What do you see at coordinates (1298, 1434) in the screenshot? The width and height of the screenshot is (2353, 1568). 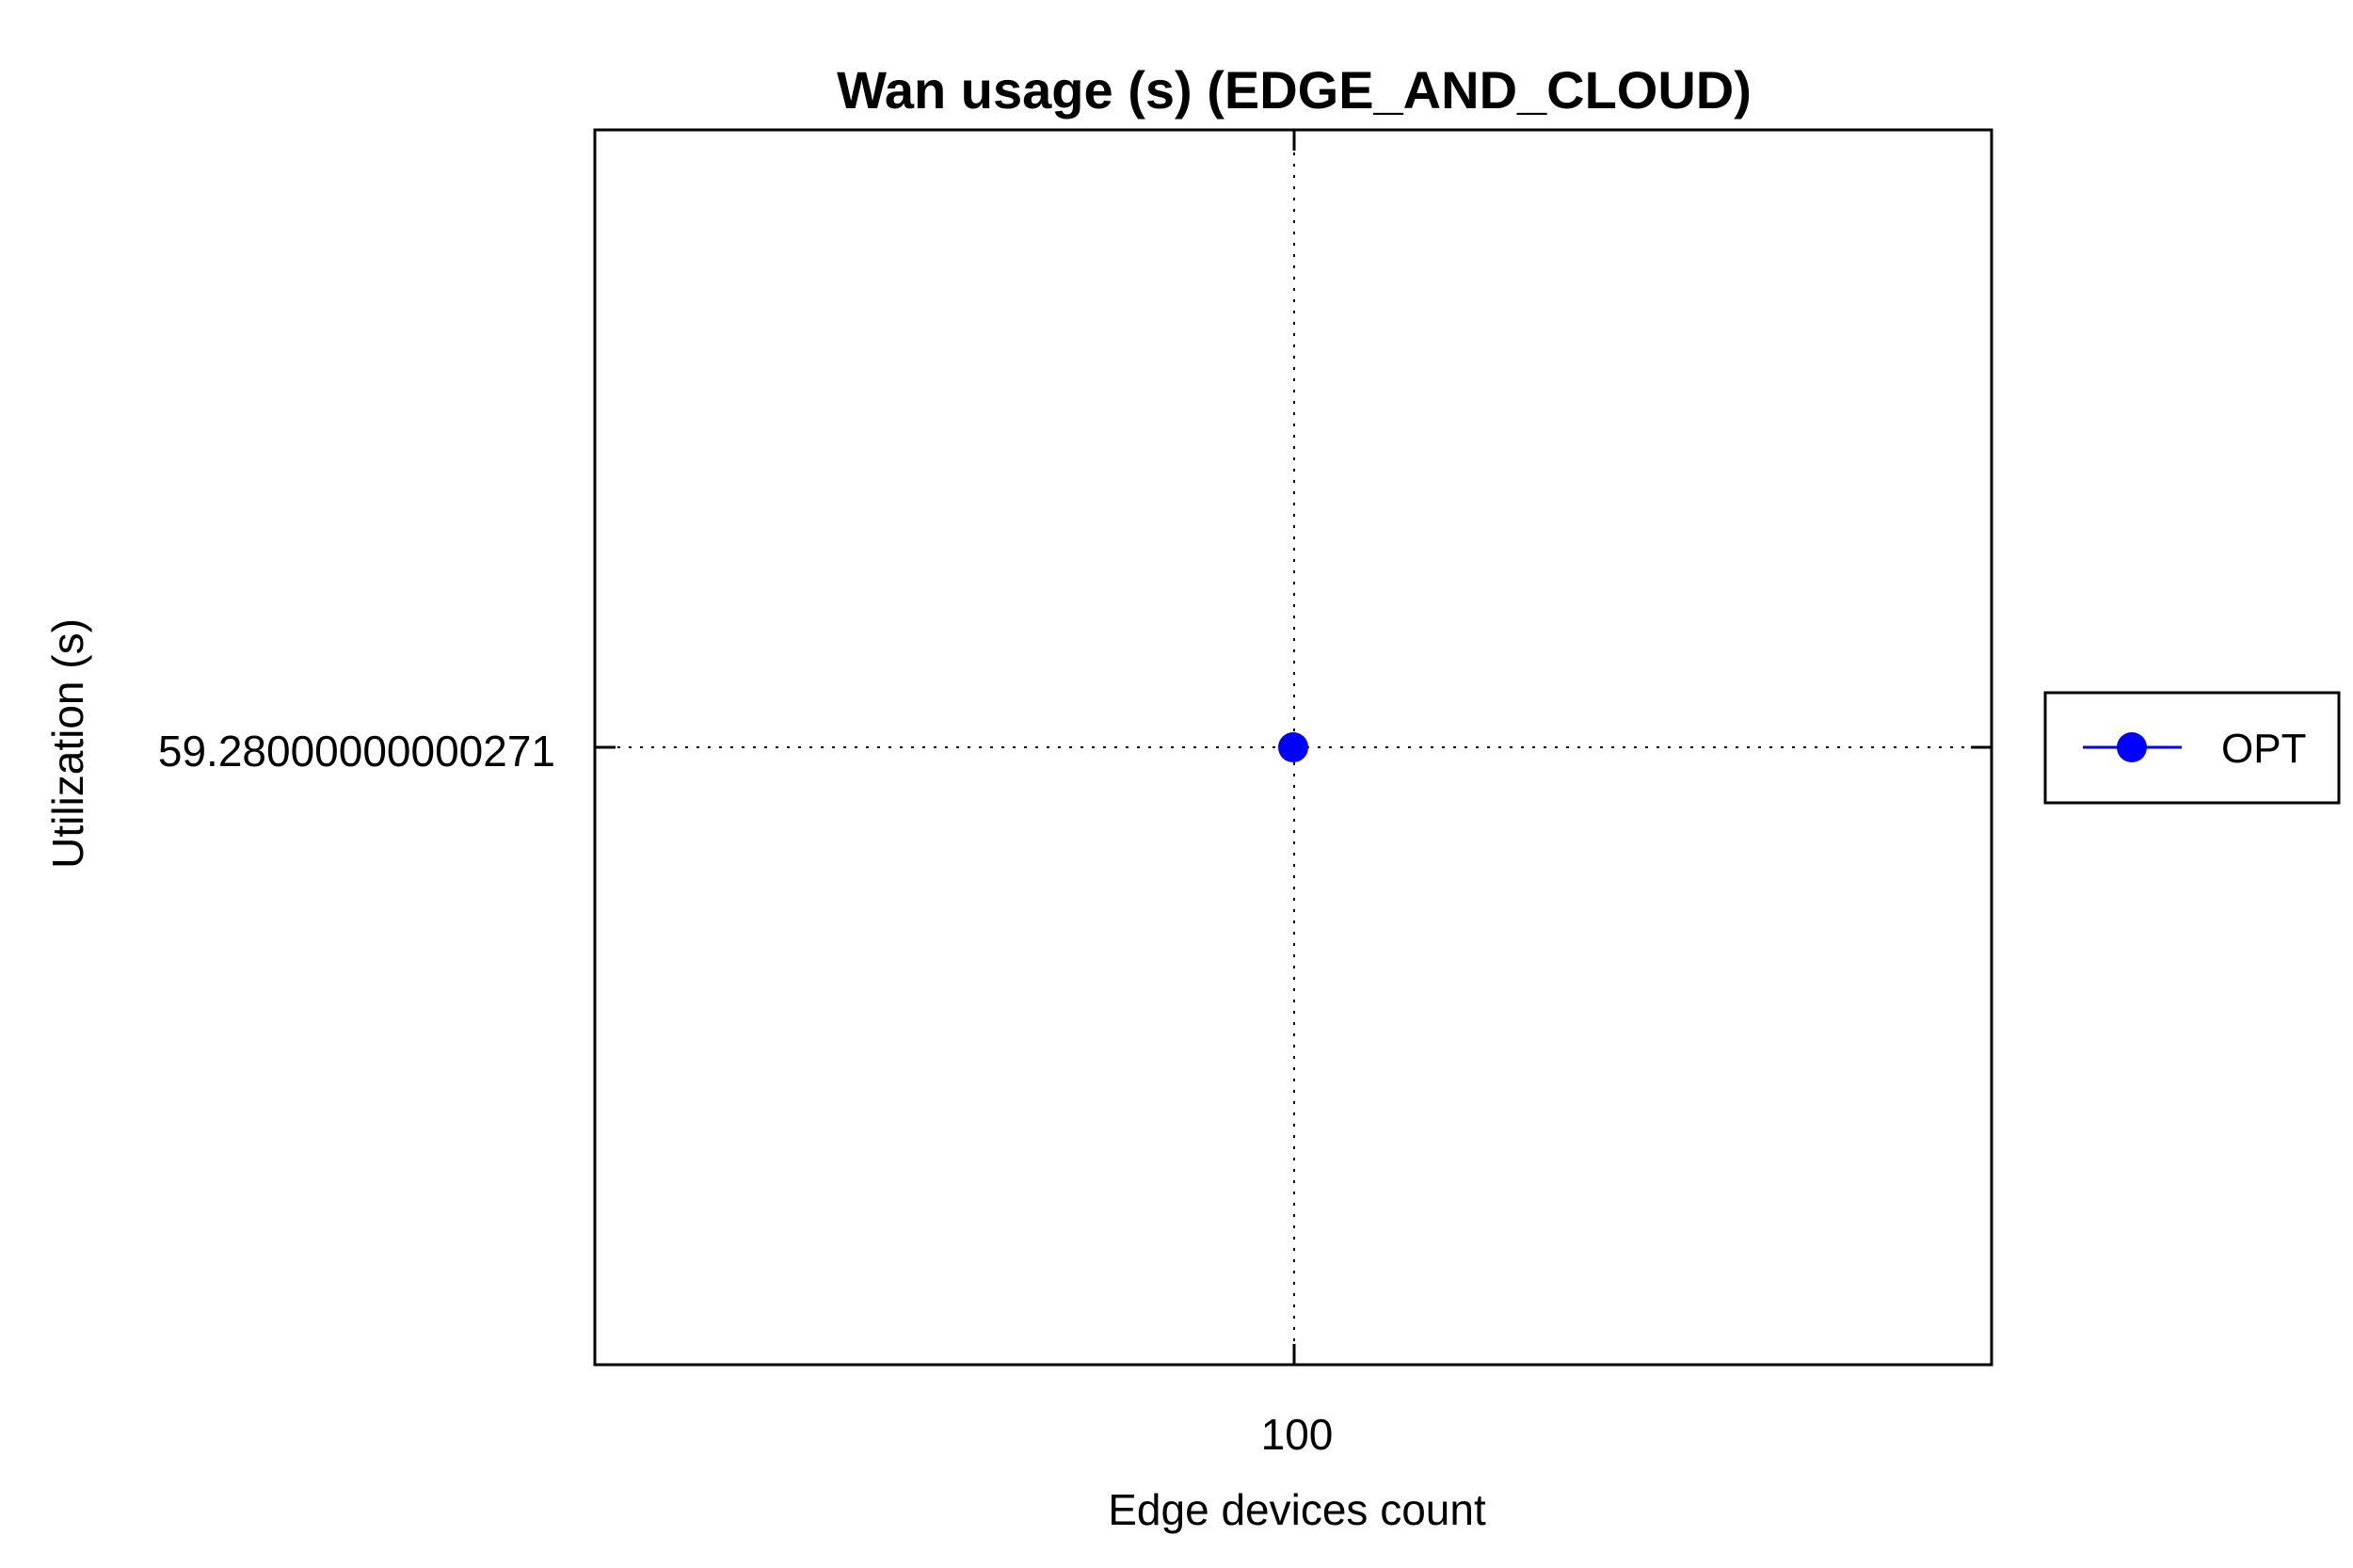 I see `x-tick-label: 100` at bounding box center [1298, 1434].